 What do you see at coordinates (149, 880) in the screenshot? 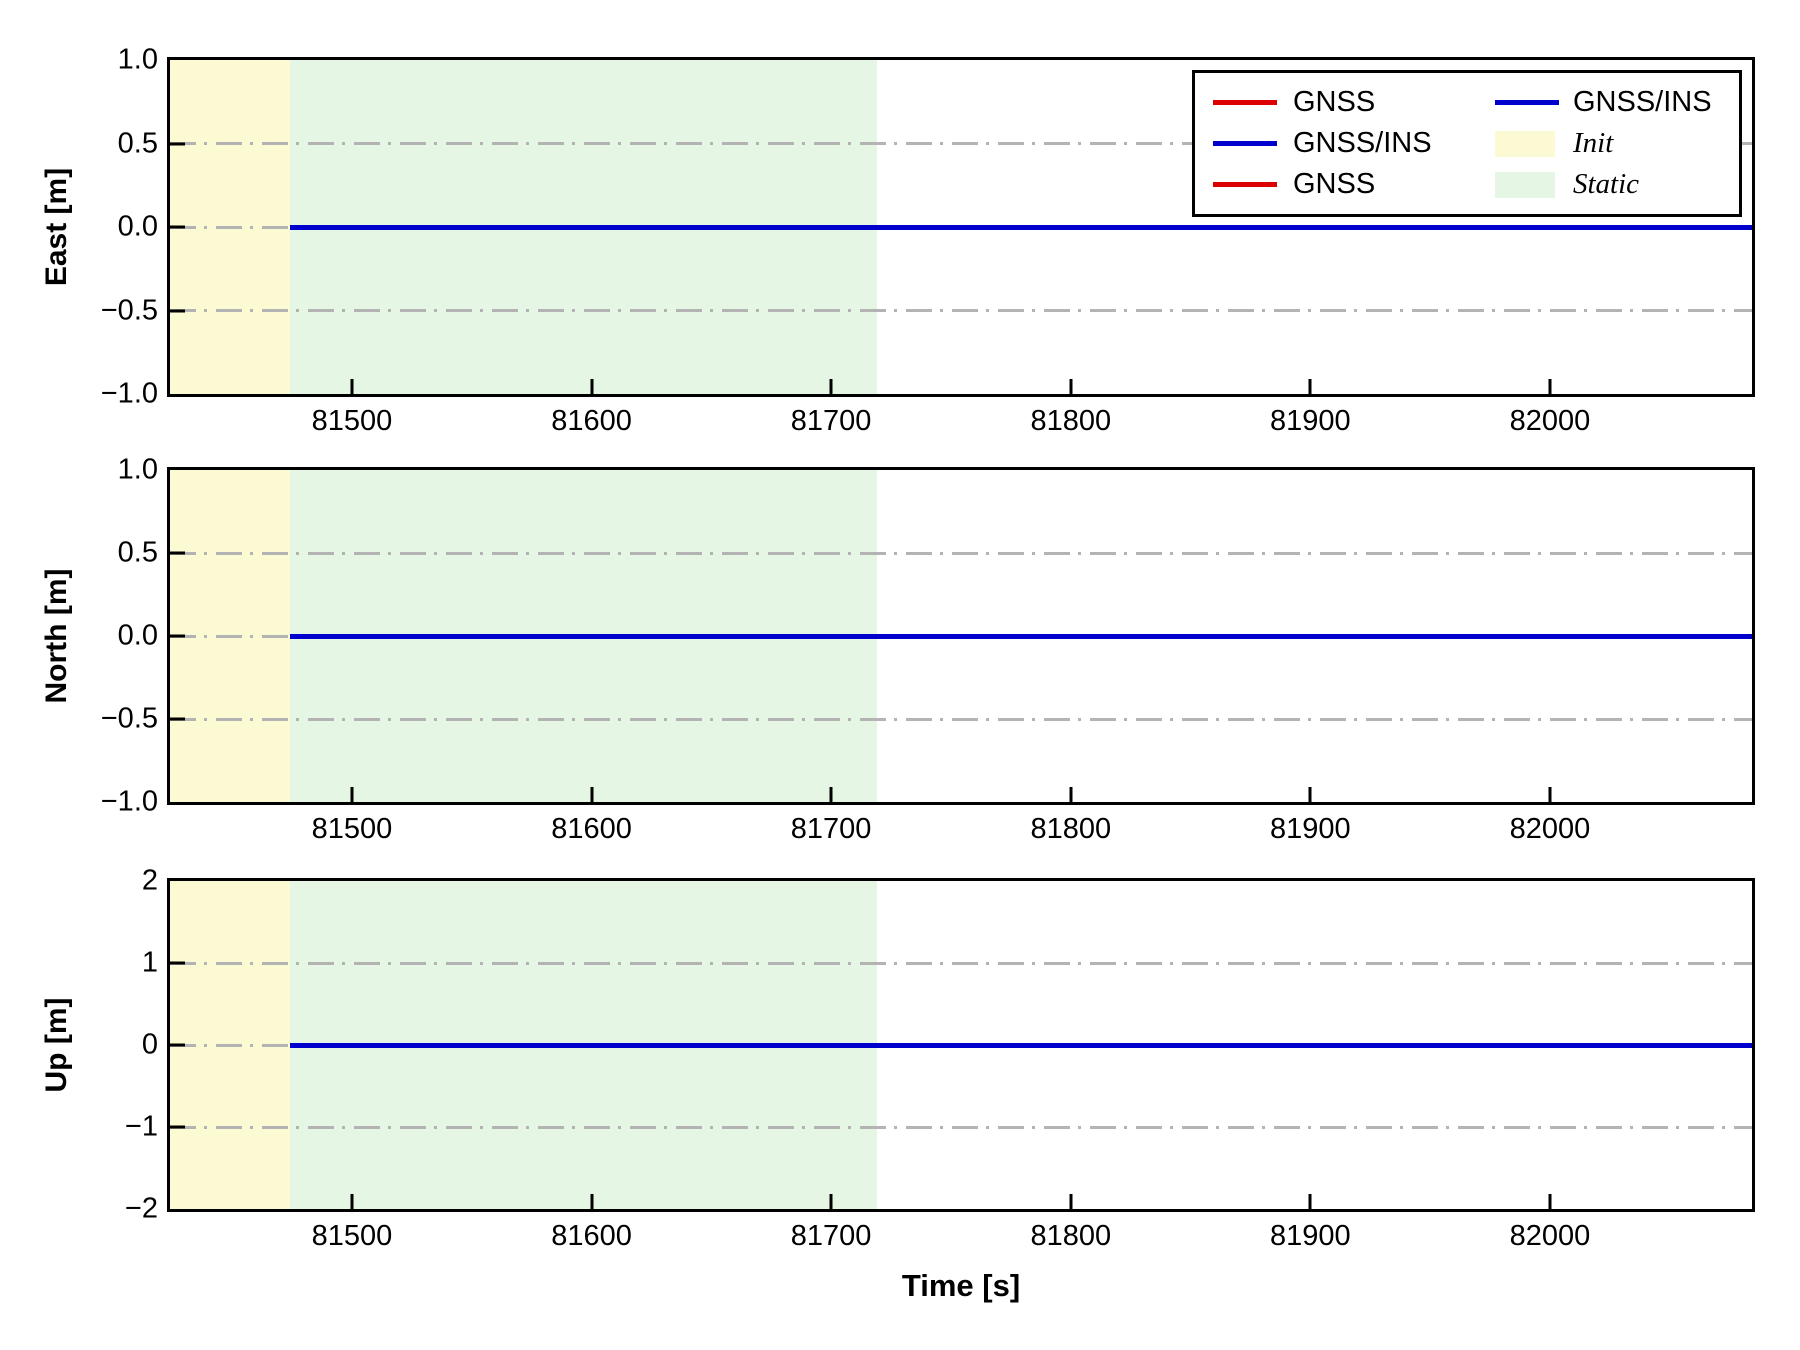
I see `y-tick-label: 2` at bounding box center [149, 880].